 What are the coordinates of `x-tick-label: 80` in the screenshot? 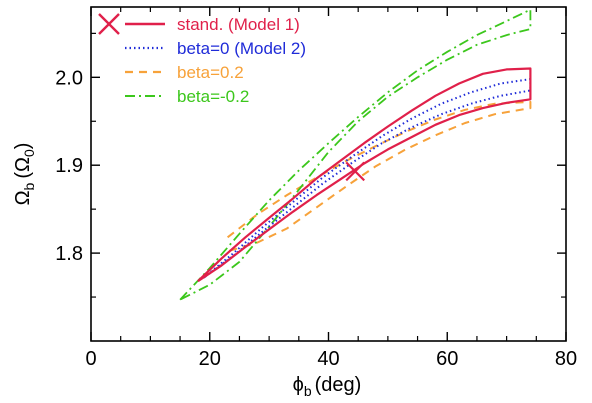 It's located at (566, 359).